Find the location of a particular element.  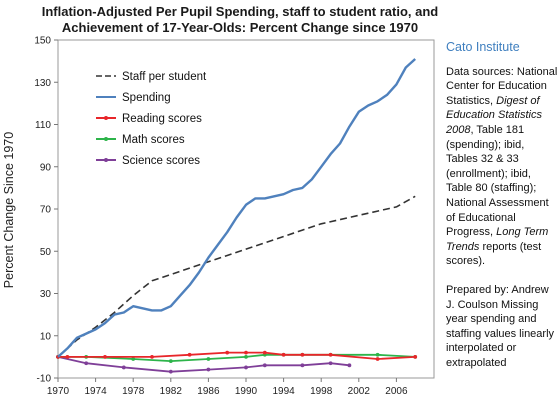

series-line-science-scores is located at coordinates (203, 364).